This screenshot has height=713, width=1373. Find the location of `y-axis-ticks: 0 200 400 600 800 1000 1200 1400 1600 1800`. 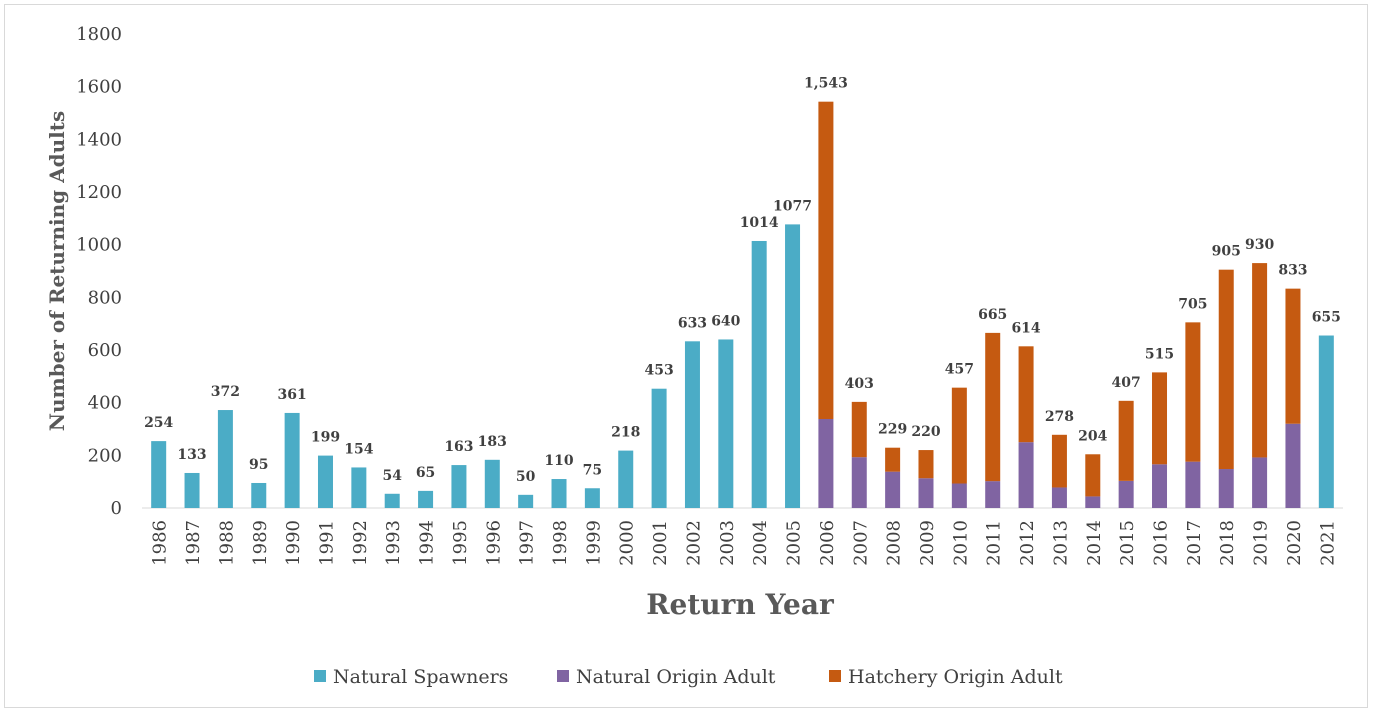

y-axis-ticks: 0 200 400 600 800 1000 1200 1400 1600 1800 is located at coordinates (99, 271).